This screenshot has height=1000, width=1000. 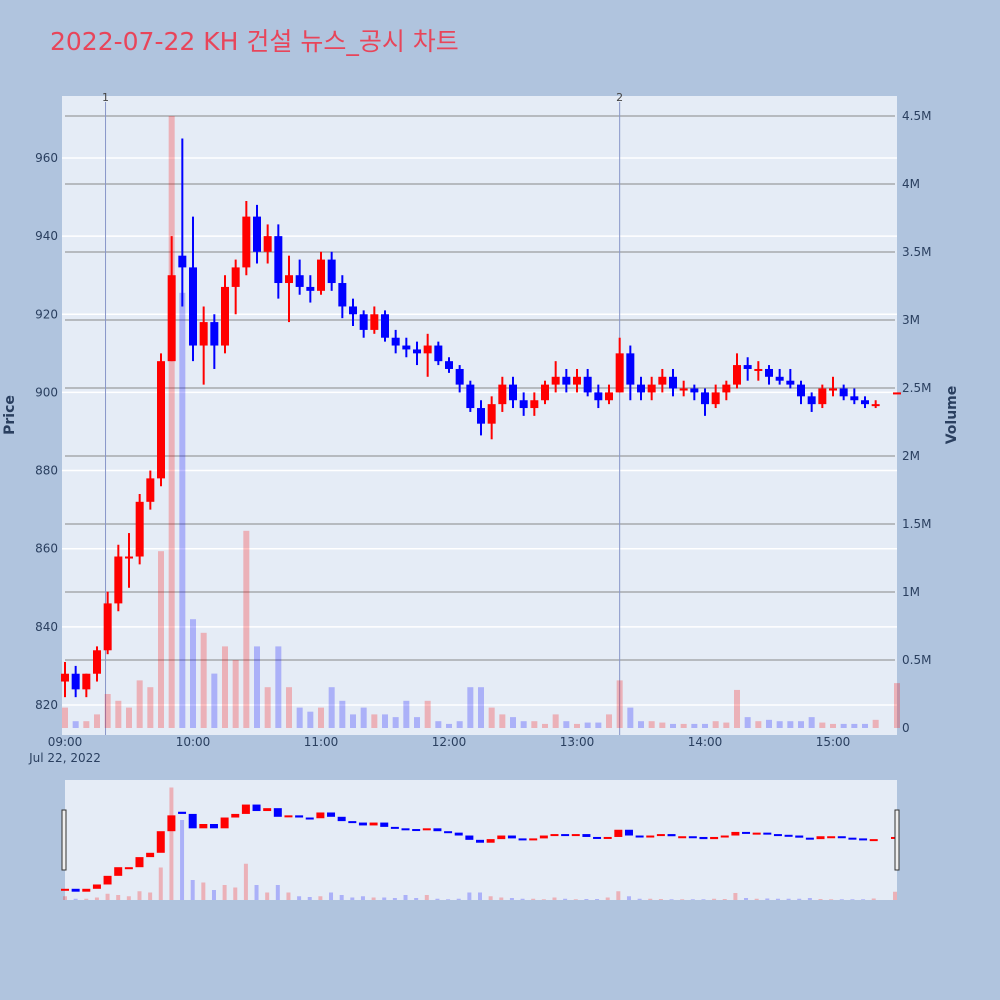 I want to click on rangeslider-left-handle, so click(x=64, y=840).